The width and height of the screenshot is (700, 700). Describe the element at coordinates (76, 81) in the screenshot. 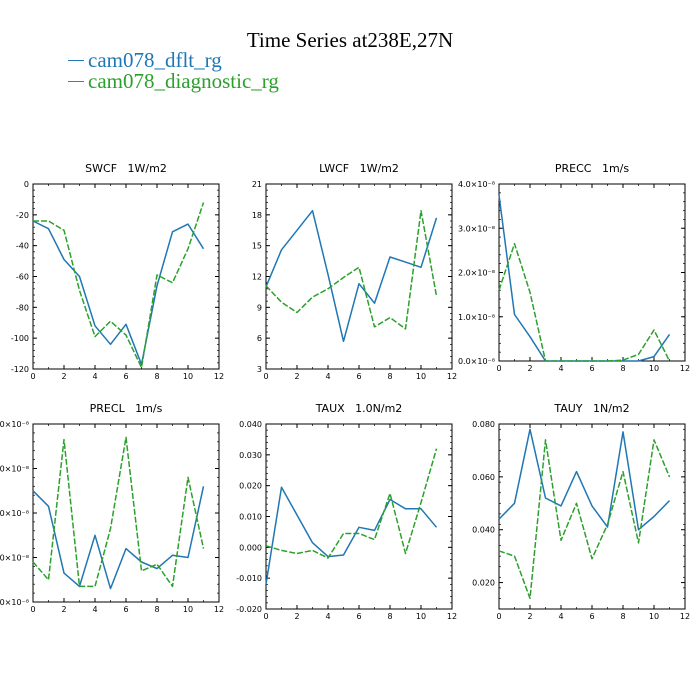

I see `legend-swatch-diagnostic` at that location.